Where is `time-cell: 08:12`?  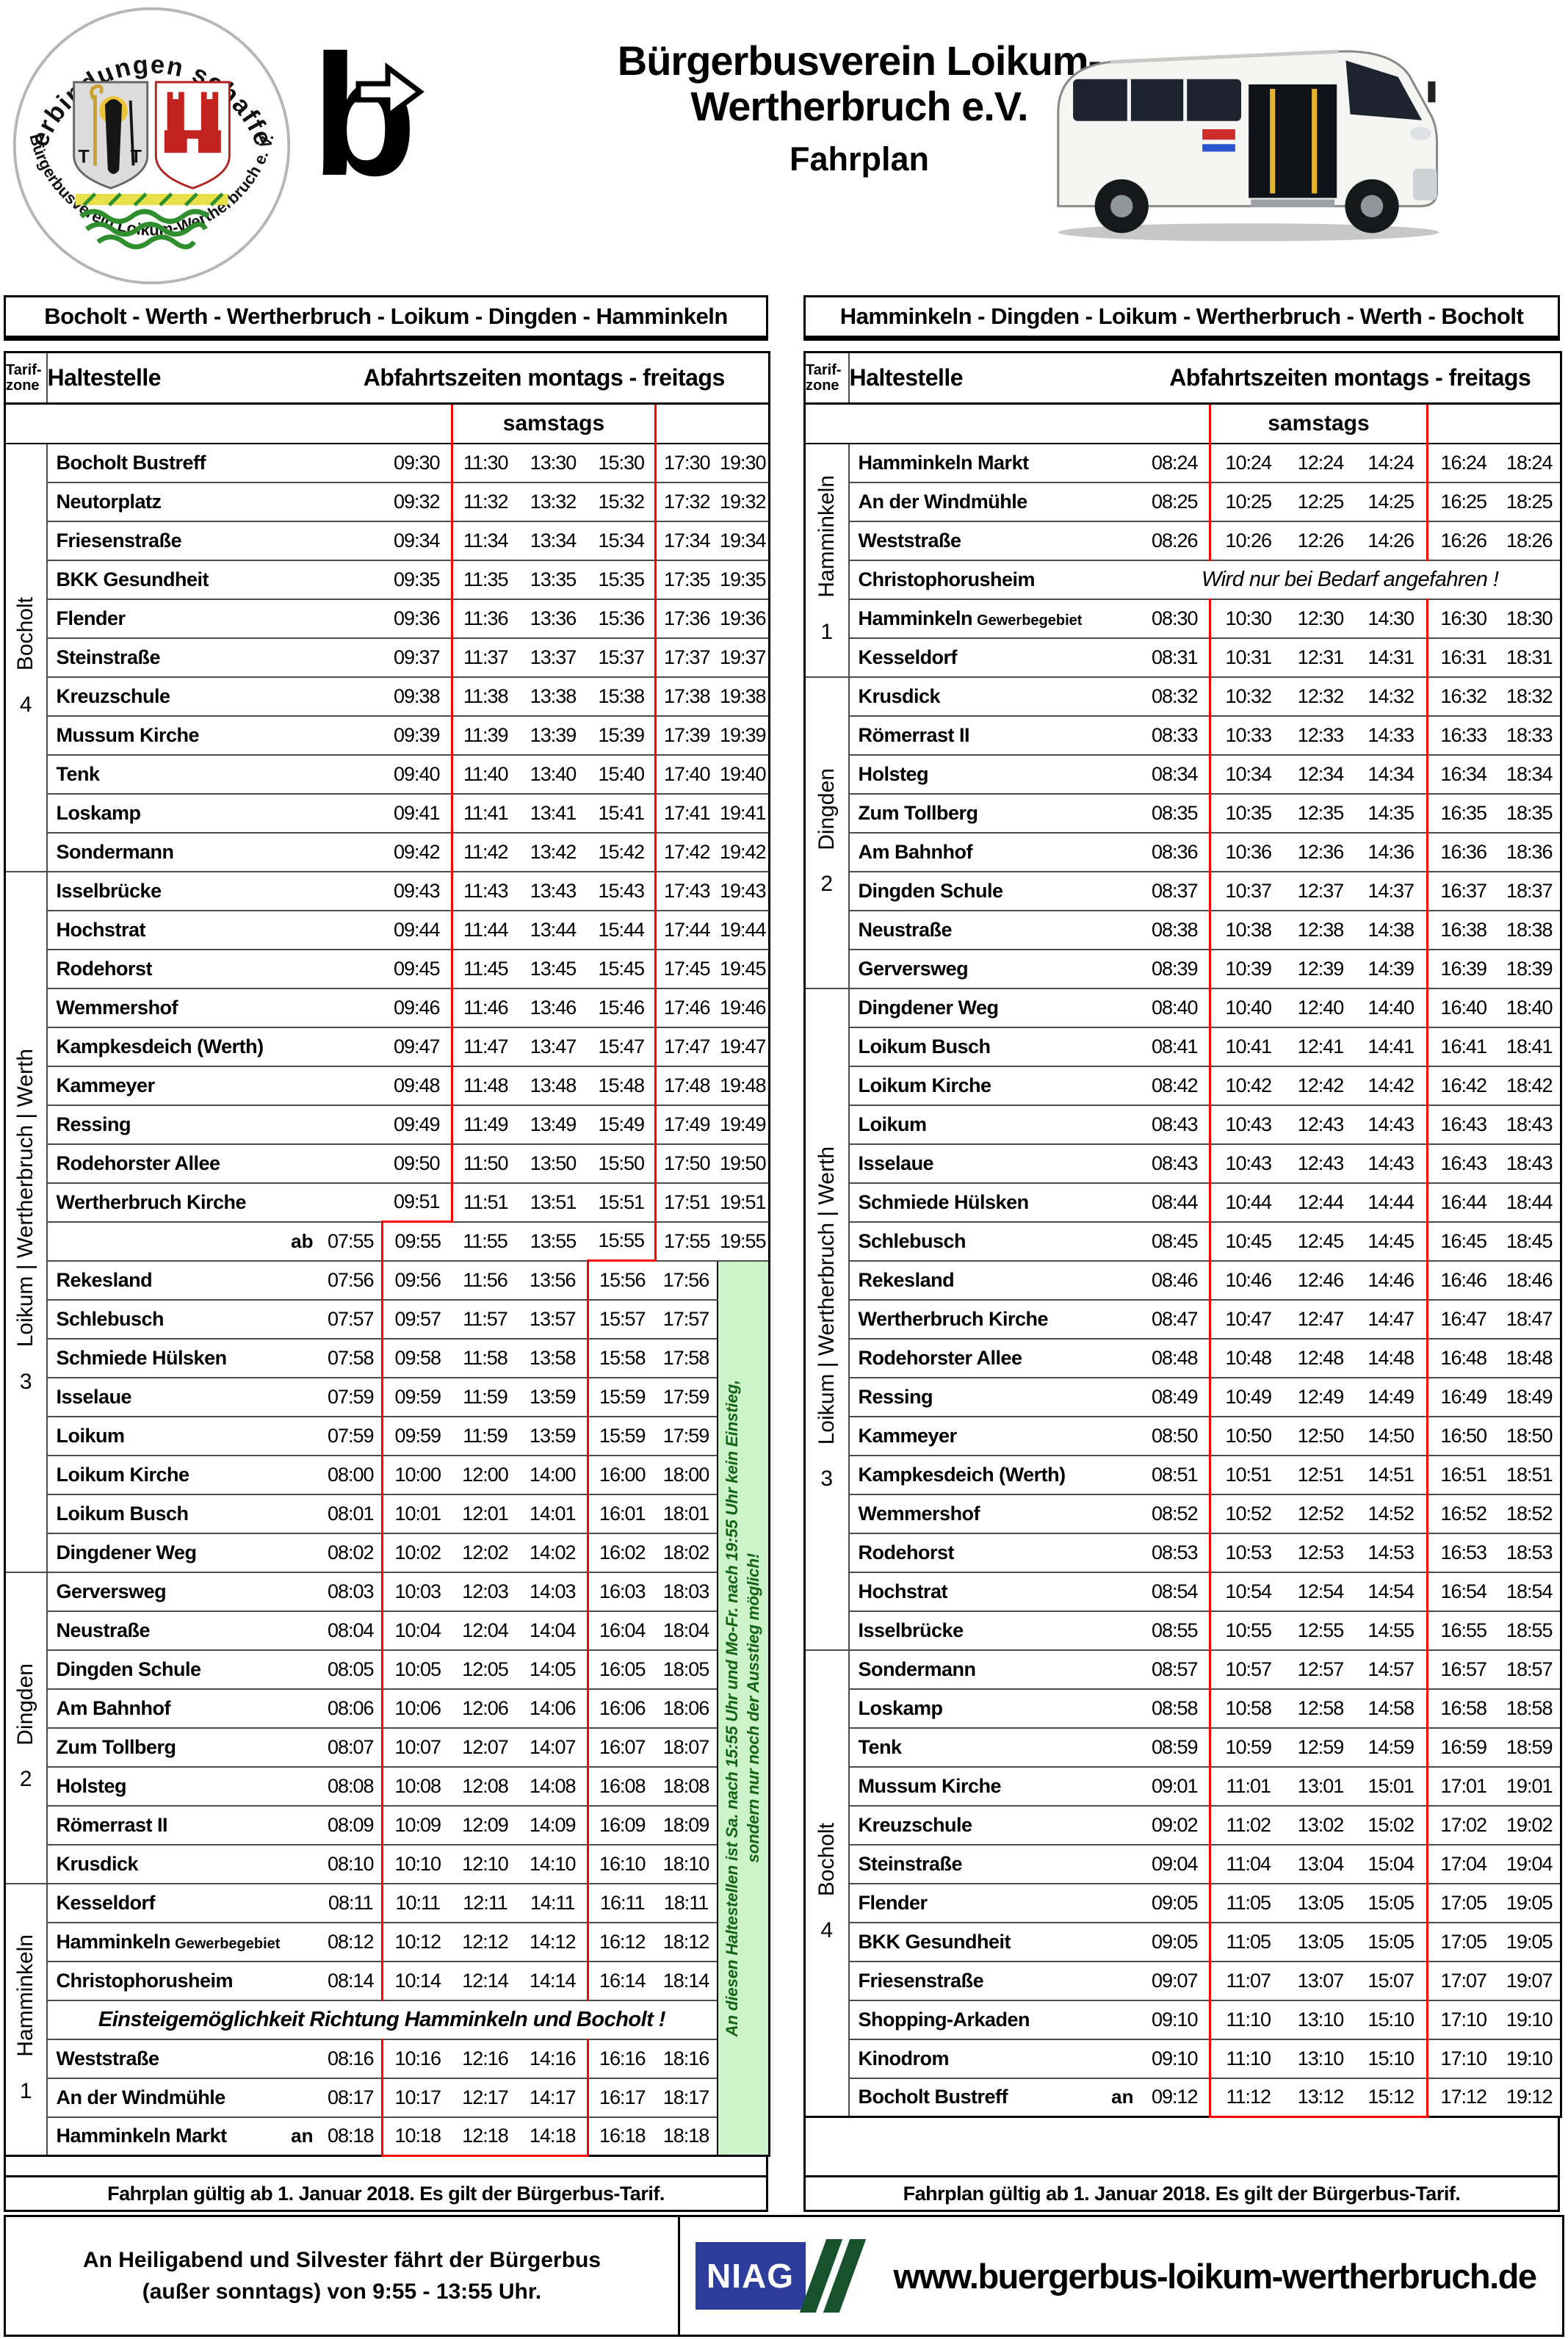
time-cell: 08:12 is located at coordinates (351, 1941).